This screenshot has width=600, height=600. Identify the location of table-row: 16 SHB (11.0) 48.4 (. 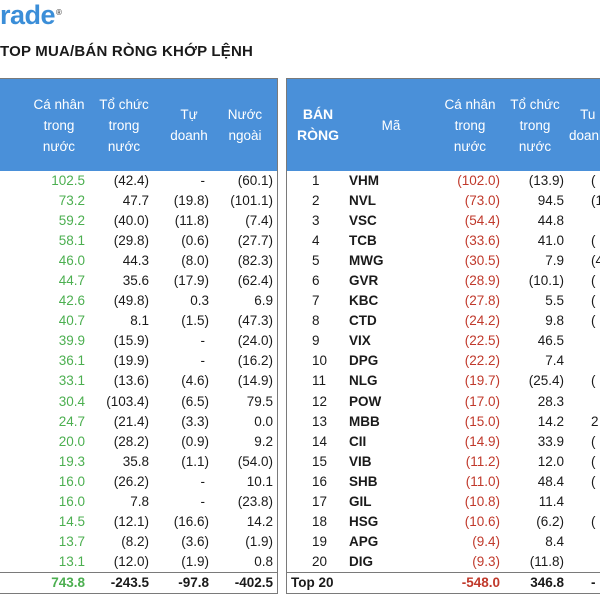
(443, 482).